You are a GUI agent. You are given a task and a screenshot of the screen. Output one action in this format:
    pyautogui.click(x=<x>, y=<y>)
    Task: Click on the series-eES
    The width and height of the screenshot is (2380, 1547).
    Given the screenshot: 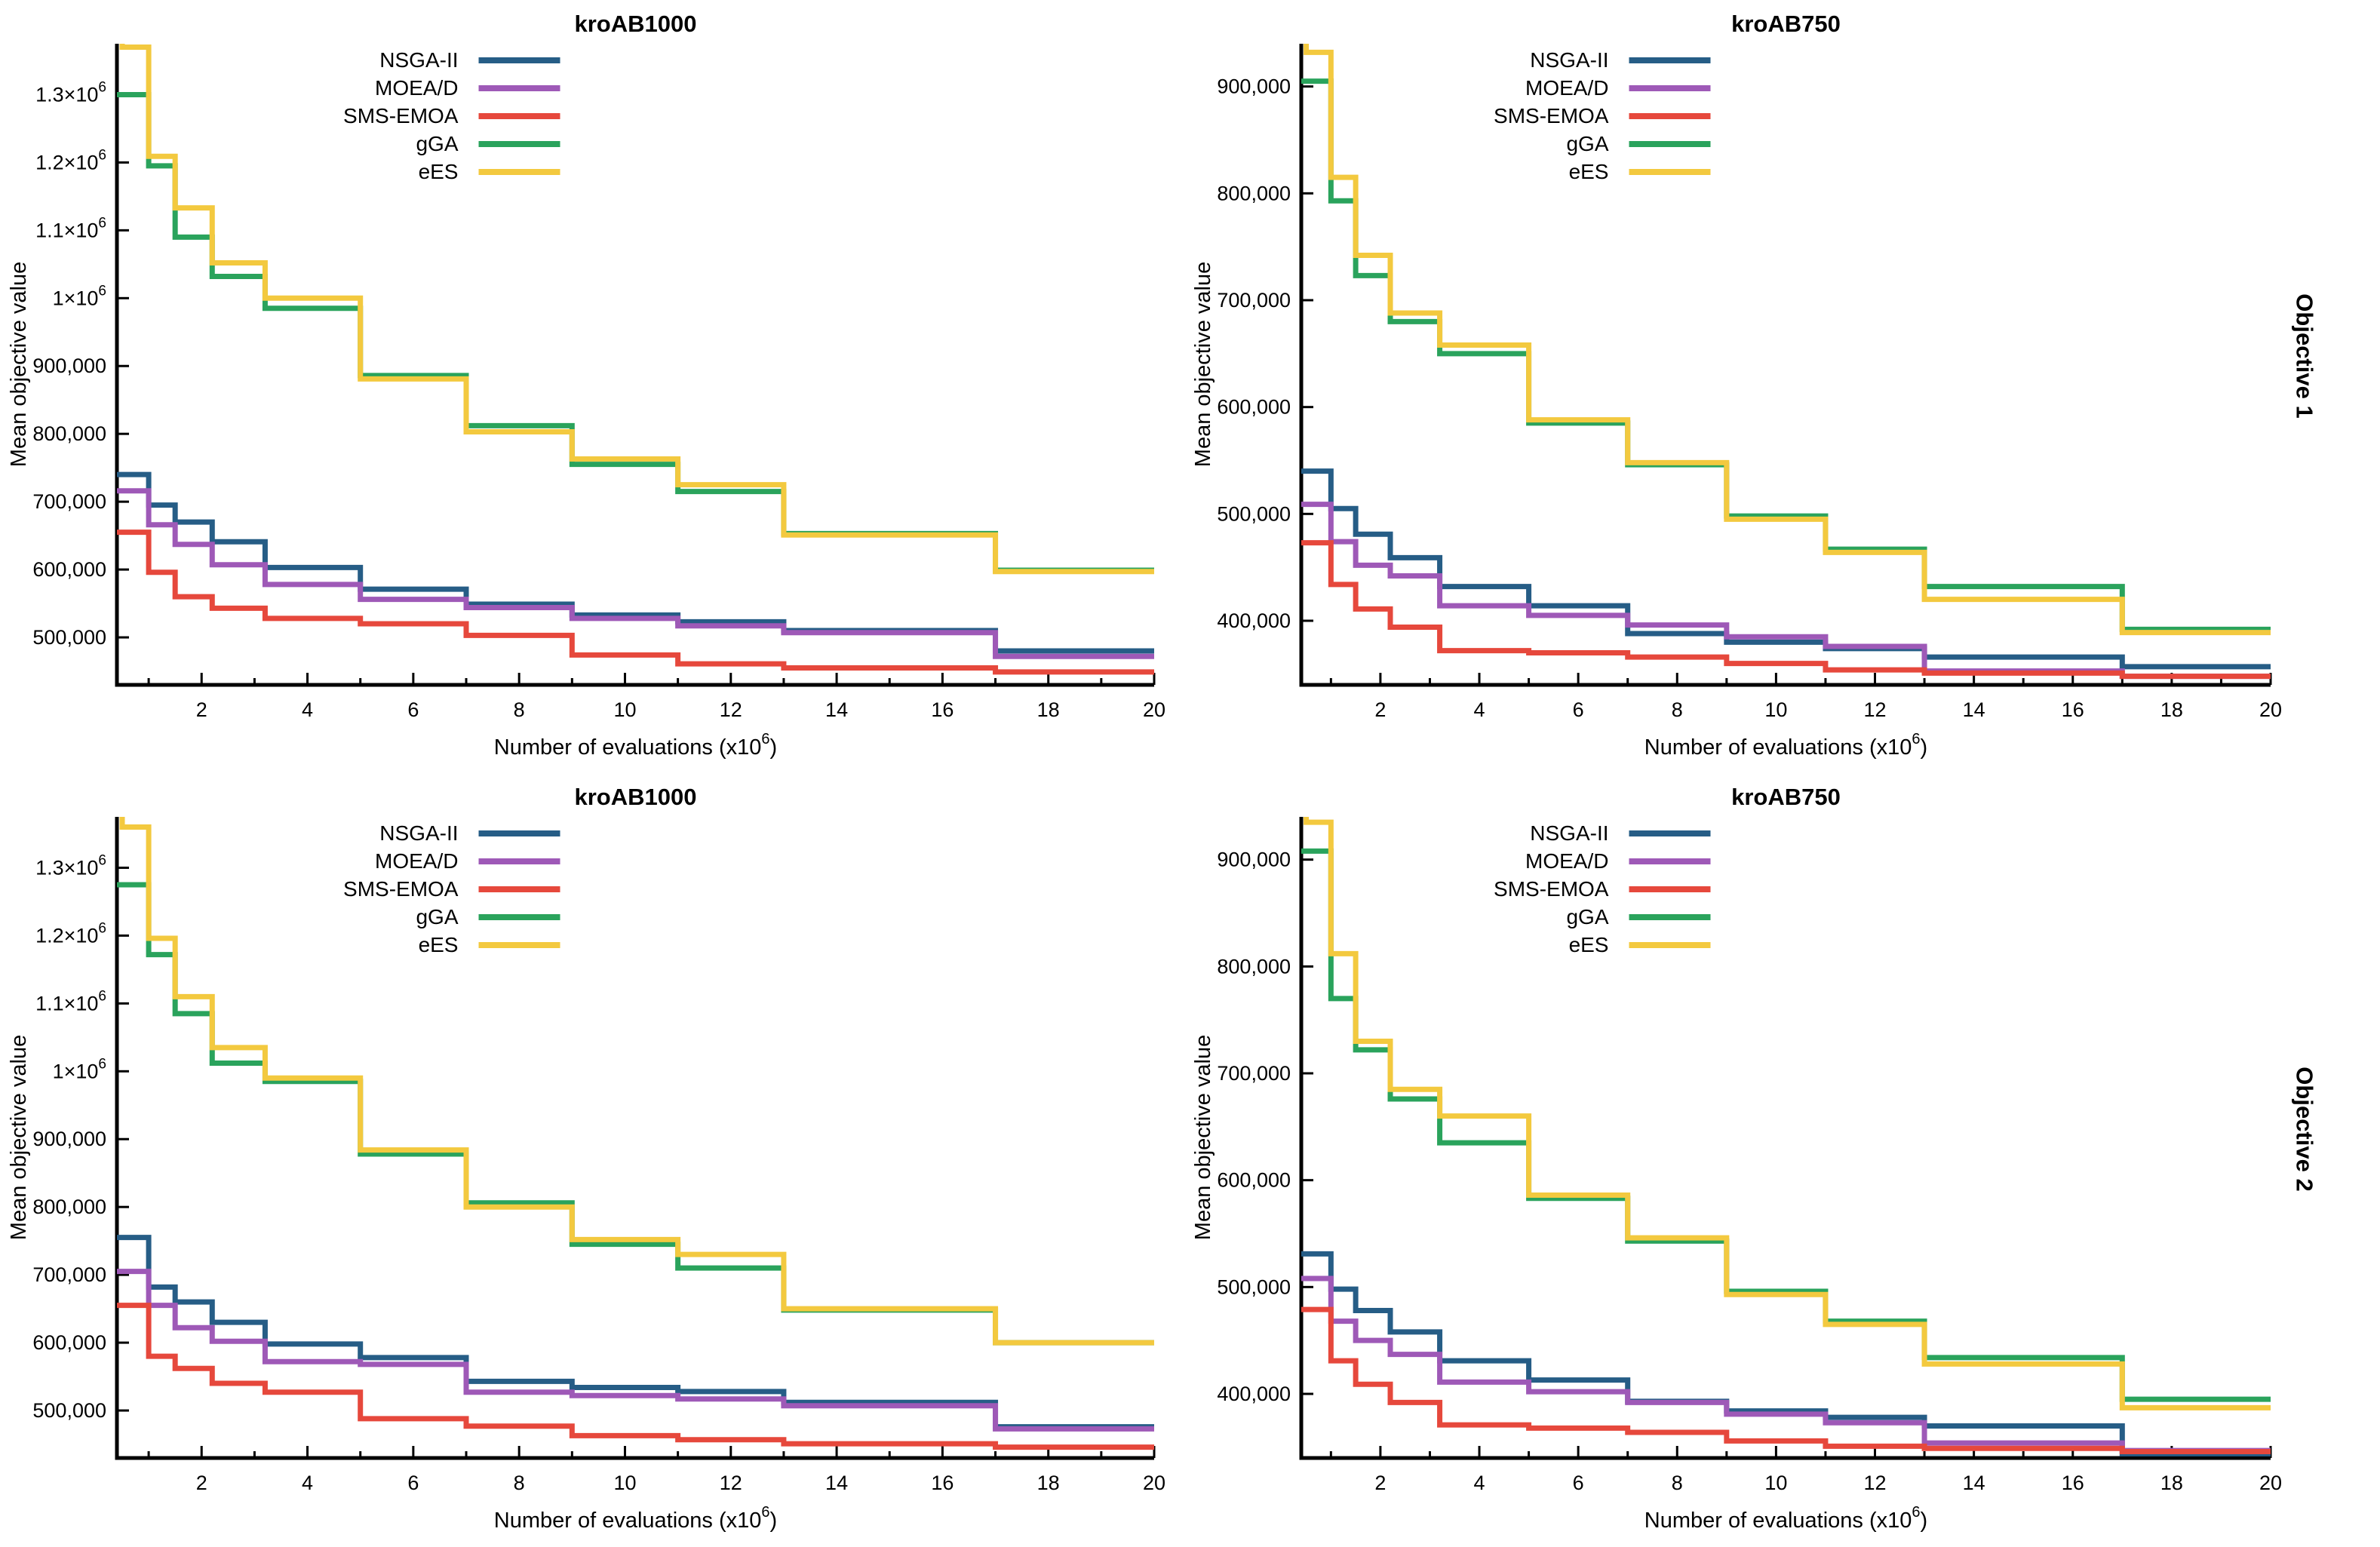 What is the action you would take?
    pyautogui.click(x=636, y=1081)
    